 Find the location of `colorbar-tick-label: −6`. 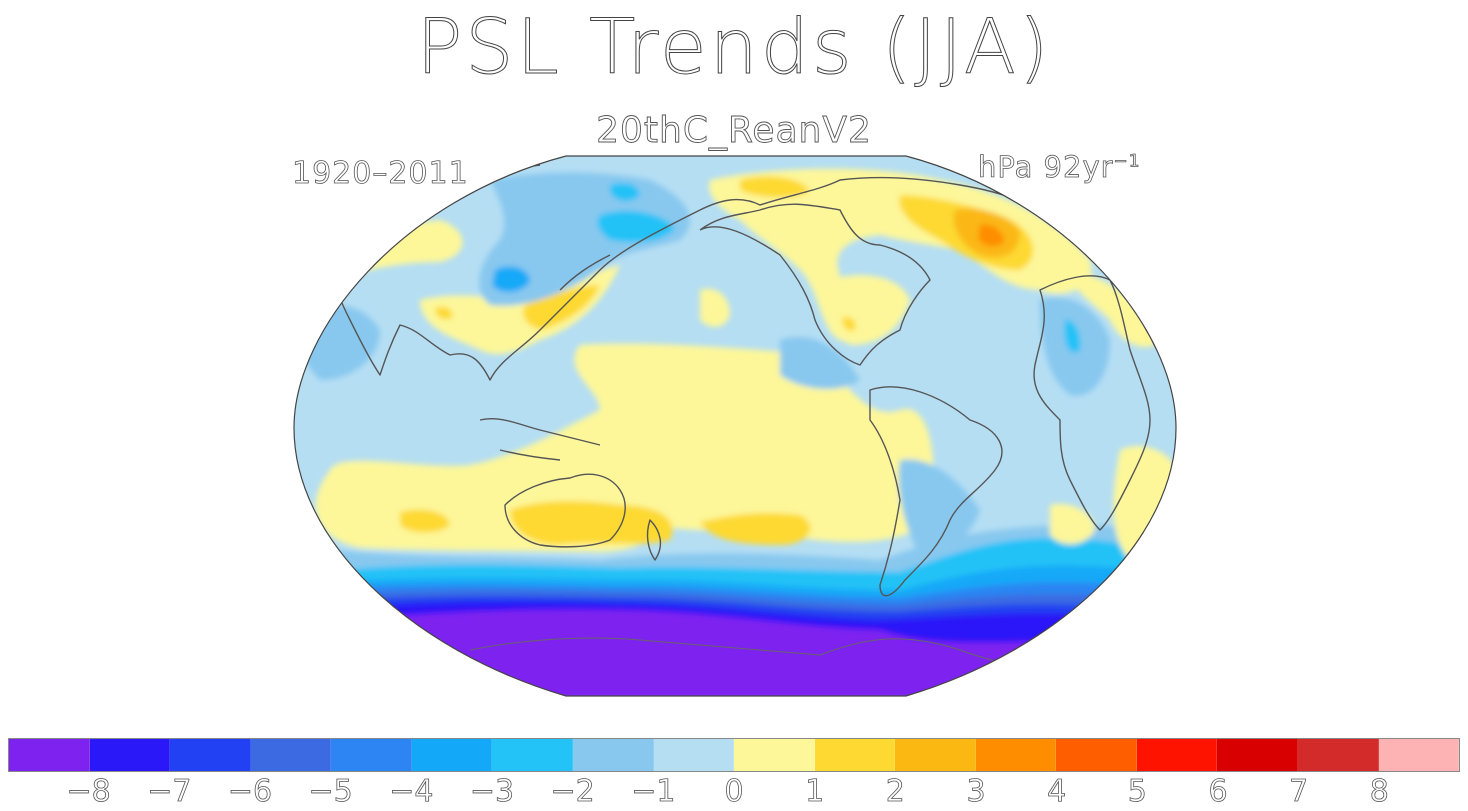

colorbar-tick-label: −6 is located at coordinates (250, 792).